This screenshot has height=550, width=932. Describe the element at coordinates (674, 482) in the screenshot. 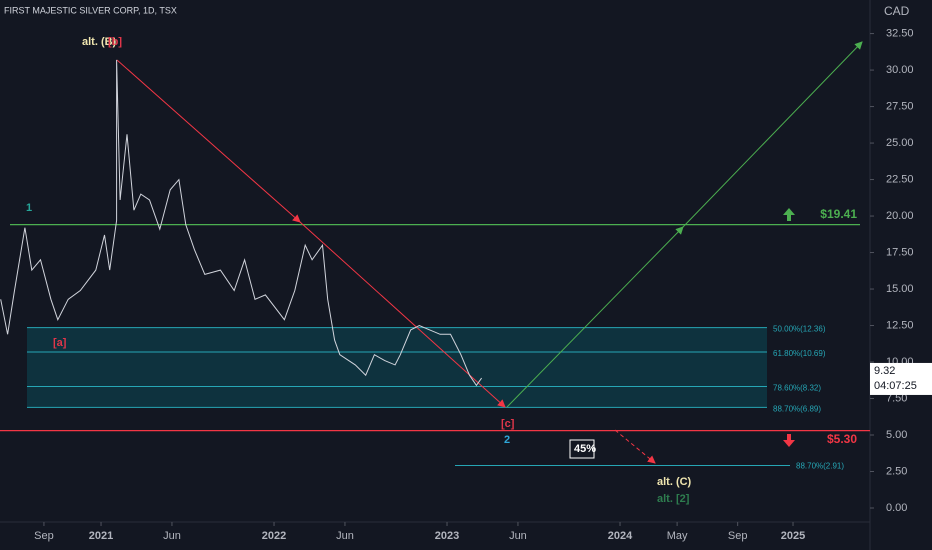

I see `annotation: alt. (C)` at that location.